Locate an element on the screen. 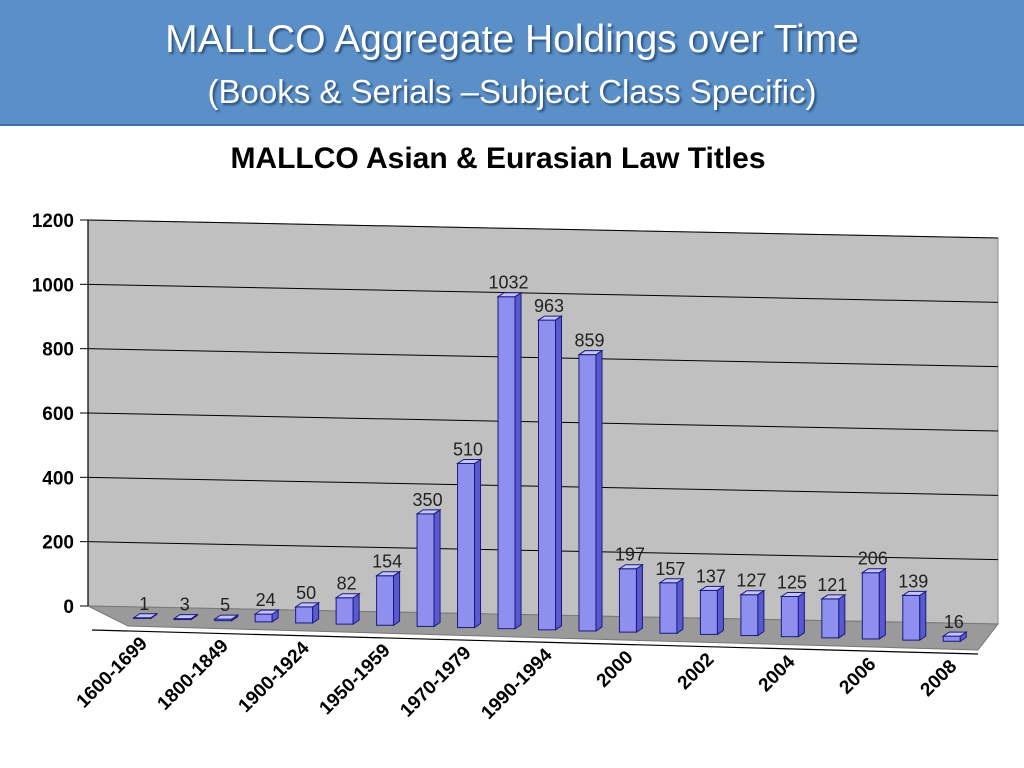 The width and height of the screenshot is (1024, 768). data-label: 24 is located at coordinates (266, 600).